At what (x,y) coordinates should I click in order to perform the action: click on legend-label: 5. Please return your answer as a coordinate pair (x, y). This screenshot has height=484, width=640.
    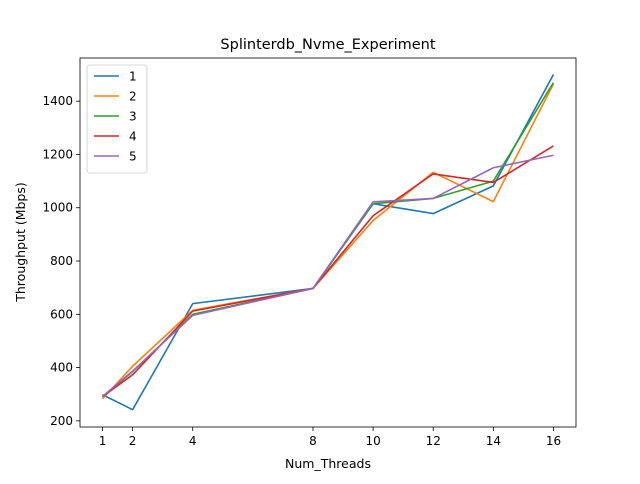
    Looking at the image, I should click on (133, 157).